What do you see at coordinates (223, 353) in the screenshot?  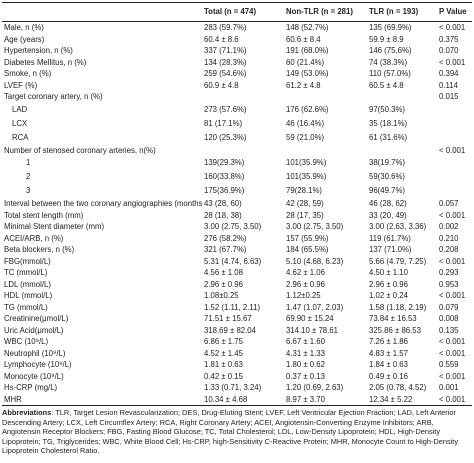 I see `cell-total: 4.52 ± 1.45` at bounding box center [223, 353].